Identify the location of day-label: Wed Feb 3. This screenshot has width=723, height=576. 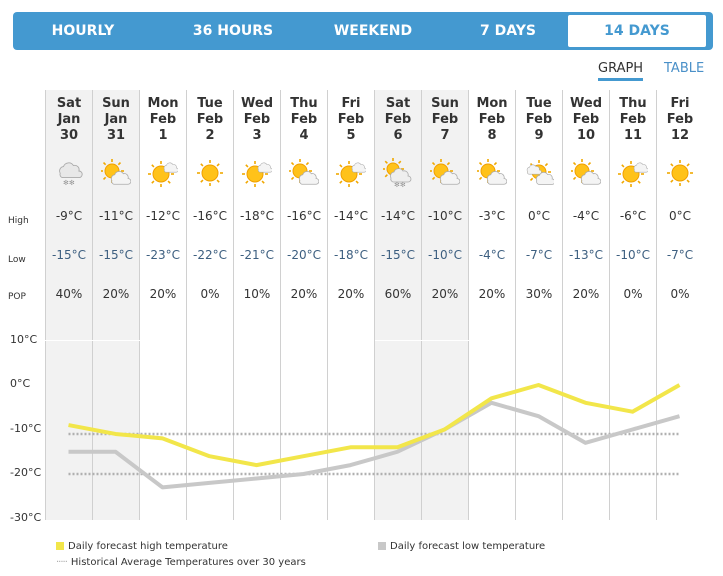
(257, 120).